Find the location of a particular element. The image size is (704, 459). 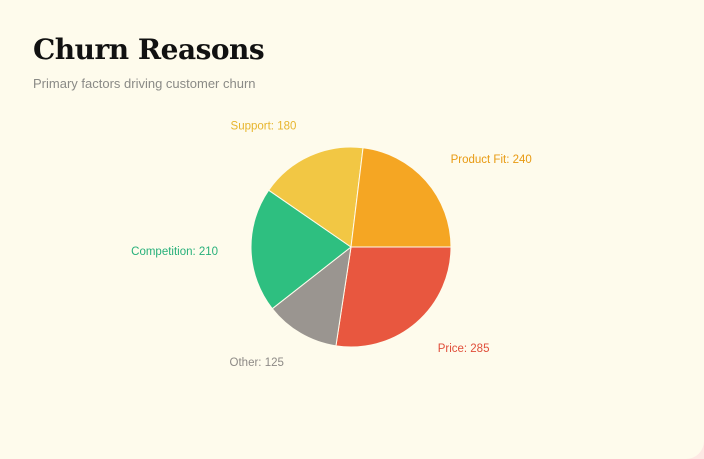

pie-label-other: Other: 125 is located at coordinates (257, 363).